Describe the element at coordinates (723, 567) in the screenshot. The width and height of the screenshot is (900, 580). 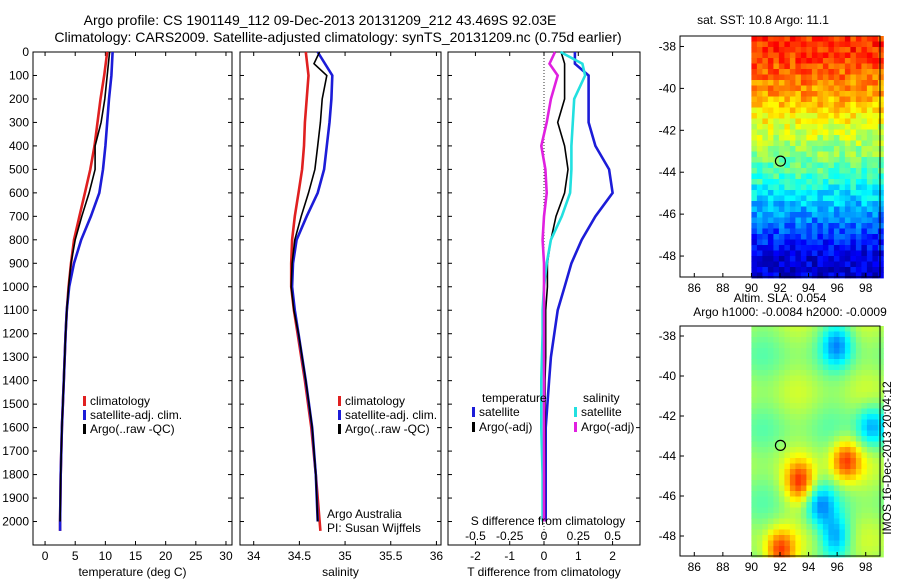
I see `sla_map-xtick-label: 88` at that location.